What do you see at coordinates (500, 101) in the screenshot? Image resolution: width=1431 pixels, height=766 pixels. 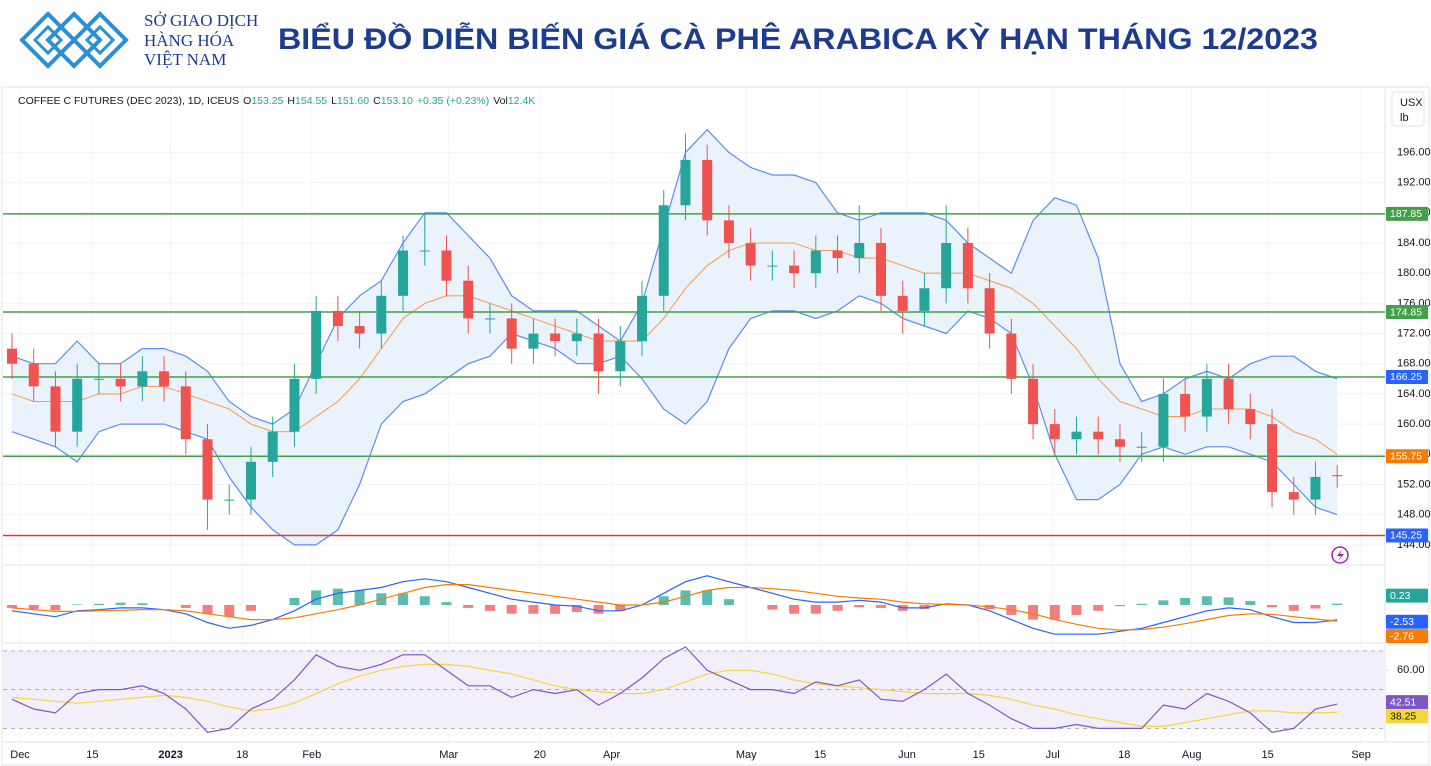 I see `field-prefix: Vol` at bounding box center [500, 101].